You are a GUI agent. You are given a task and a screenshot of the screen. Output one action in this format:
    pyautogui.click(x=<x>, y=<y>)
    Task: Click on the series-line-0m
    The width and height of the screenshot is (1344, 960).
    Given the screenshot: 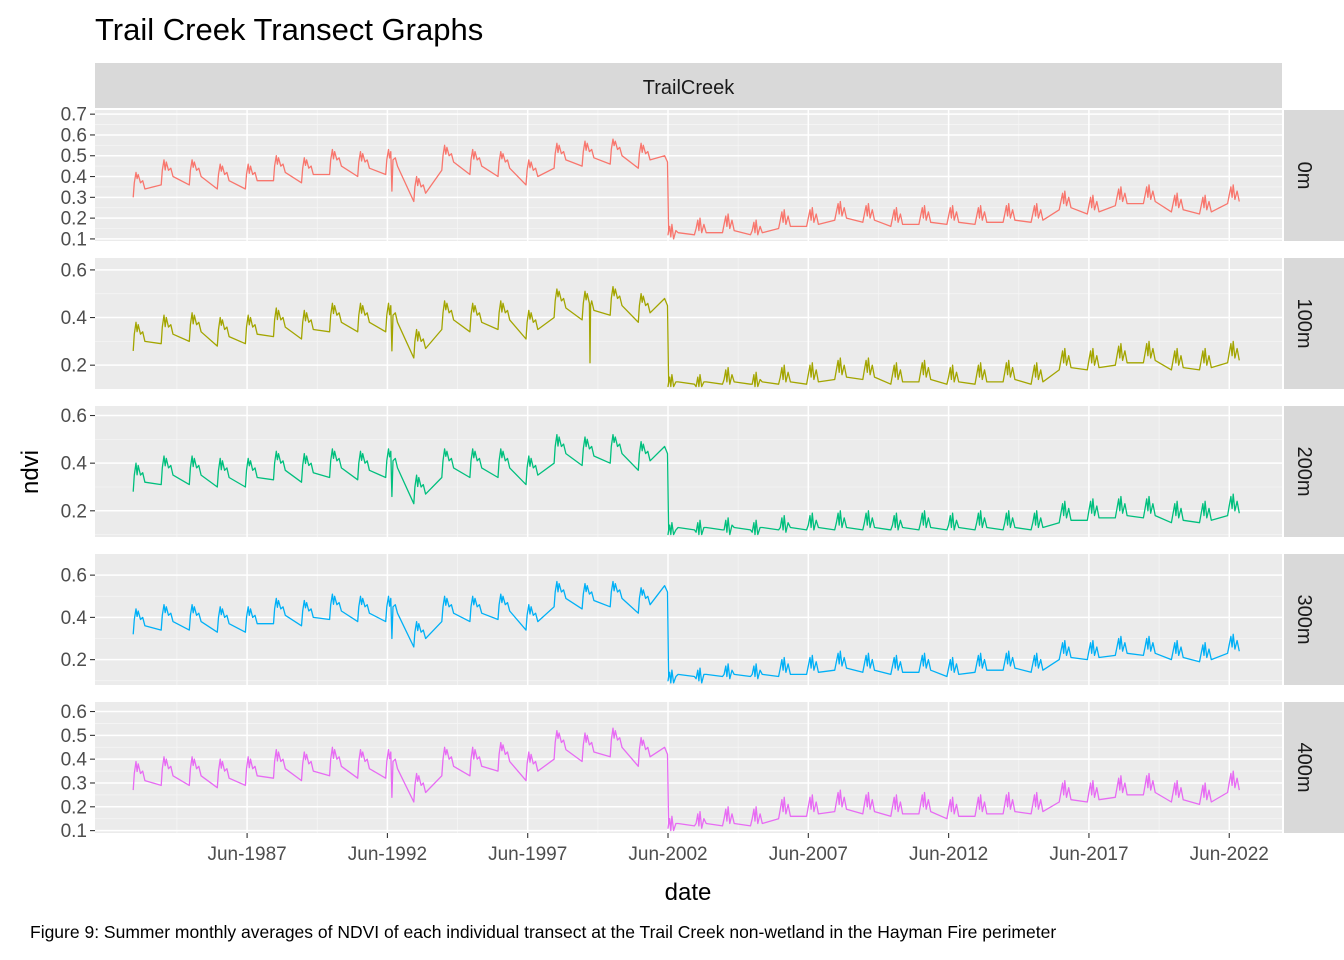 What is the action you would take?
    pyautogui.click(x=686, y=189)
    